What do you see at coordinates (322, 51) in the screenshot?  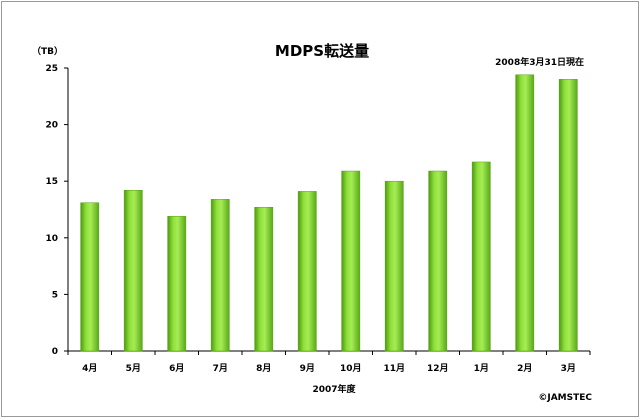 I see `chart-title: MDPS転送量` at bounding box center [322, 51].